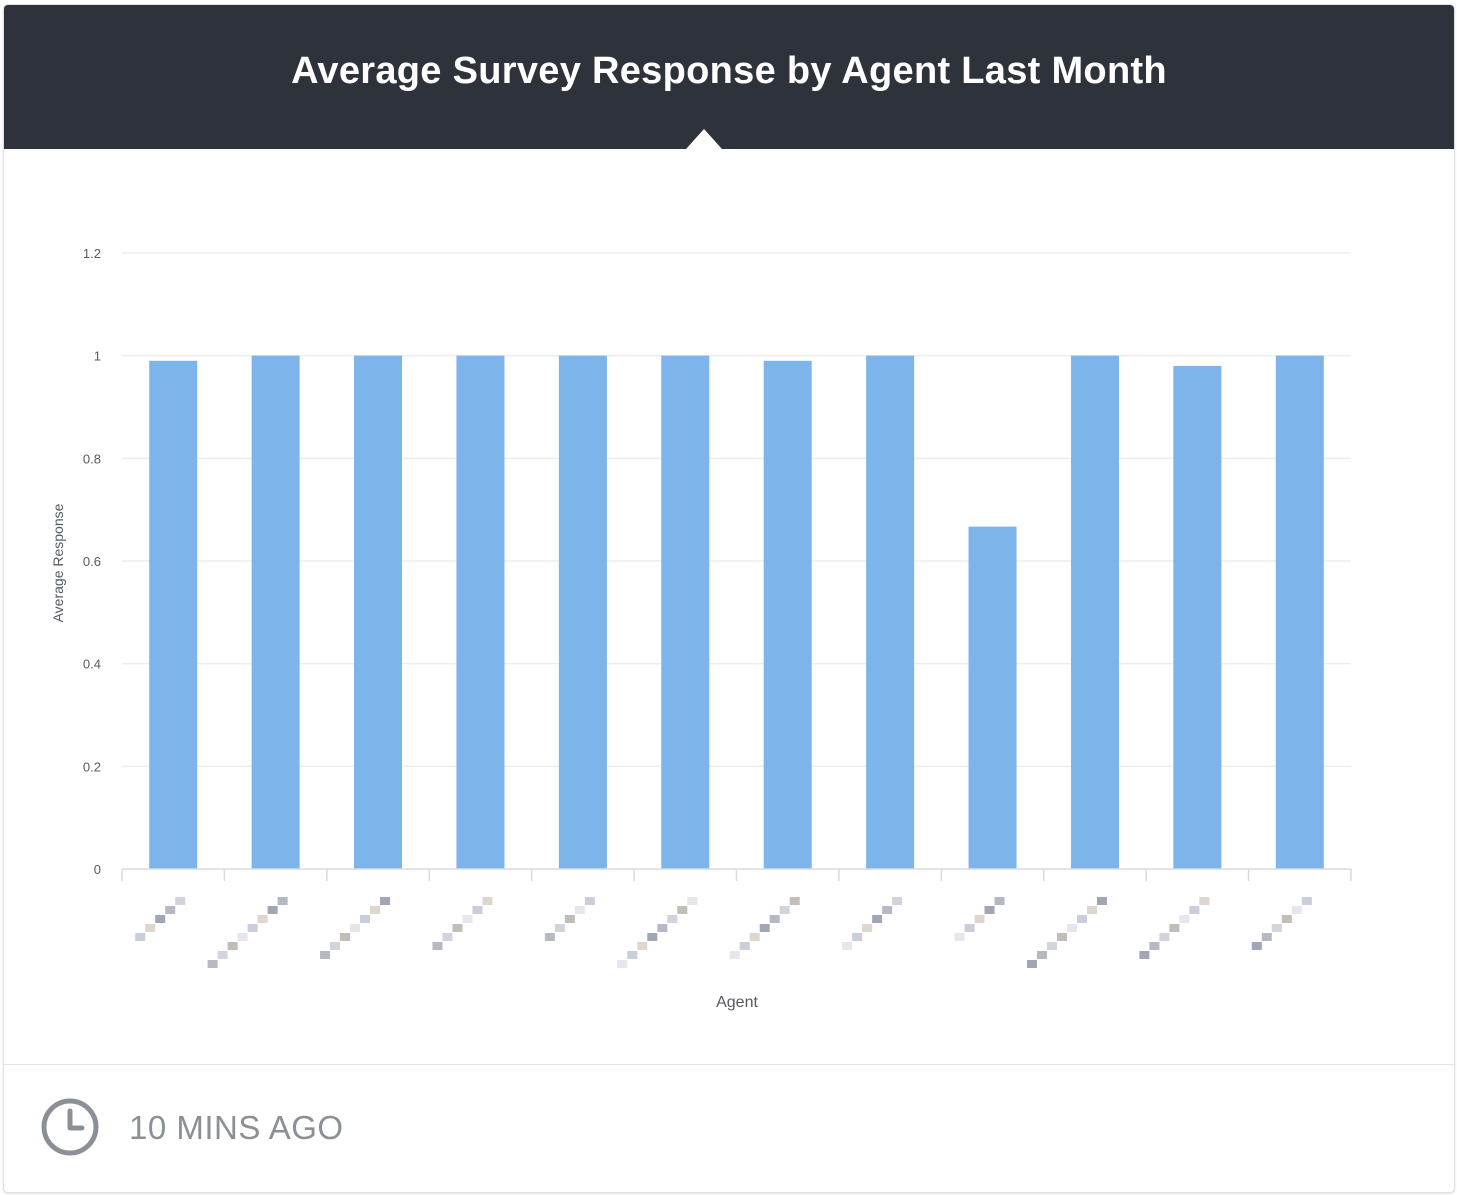 The image size is (1457, 1195). I want to click on y-tick-label: 0.4, so click(92, 664).